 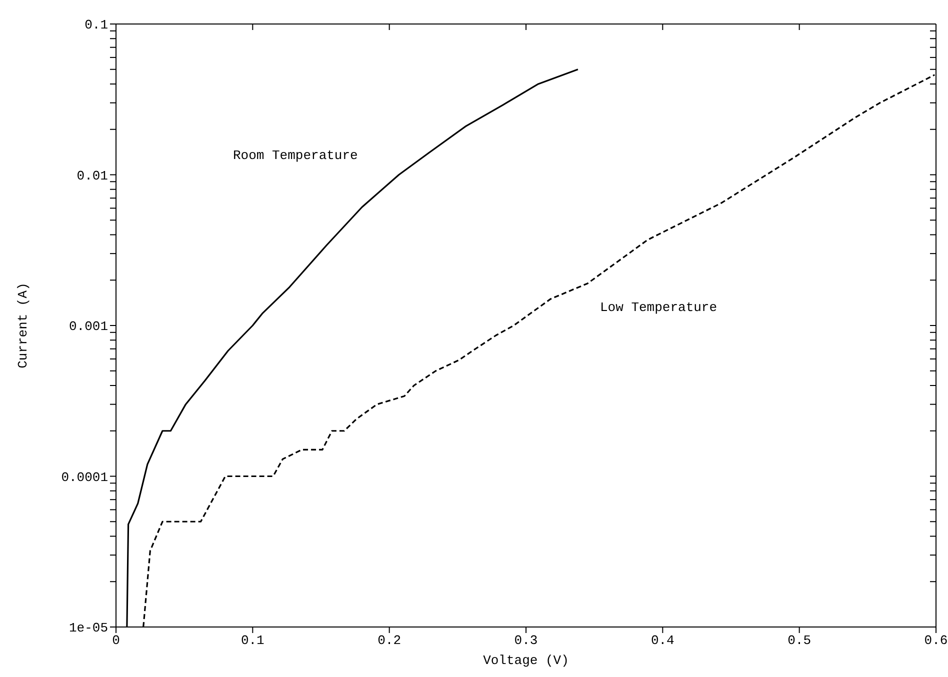 What do you see at coordinates (92, 176) in the screenshot?
I see `y-tick-label: 0.01` at bounding box center [92, 176].